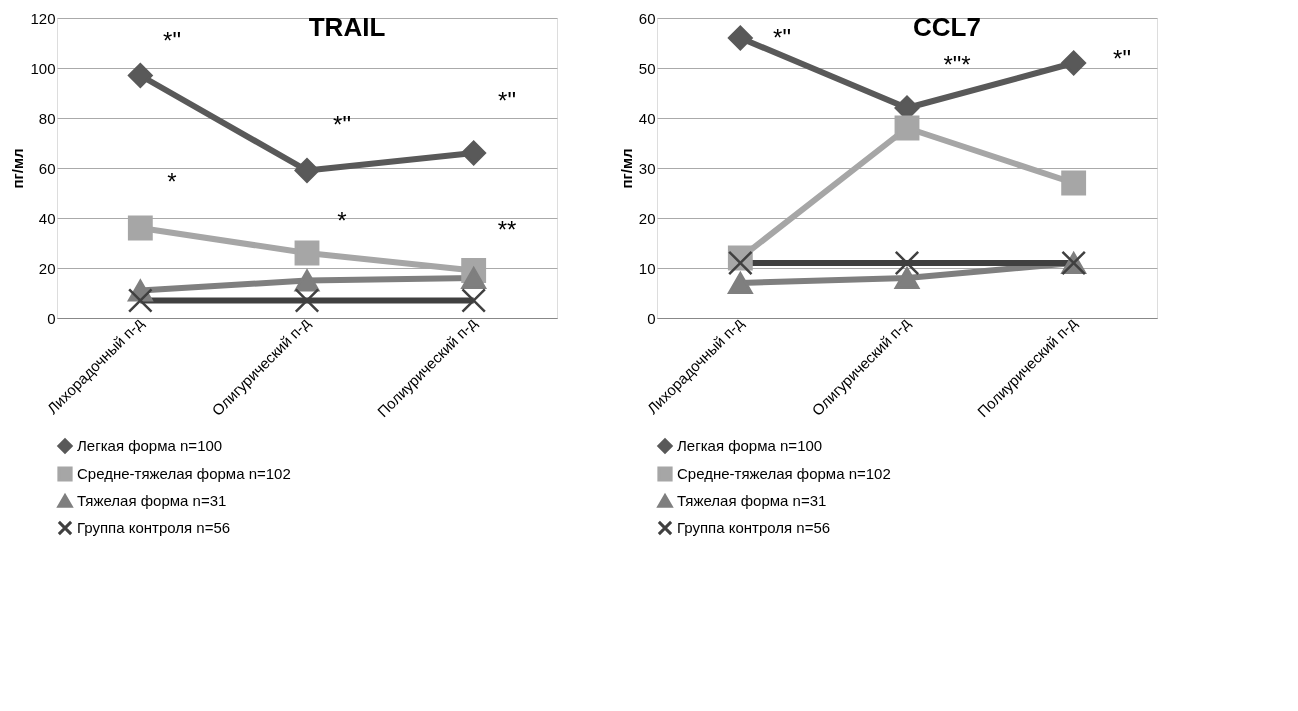  I want to click on annotation: *"*, so click(957, 64).